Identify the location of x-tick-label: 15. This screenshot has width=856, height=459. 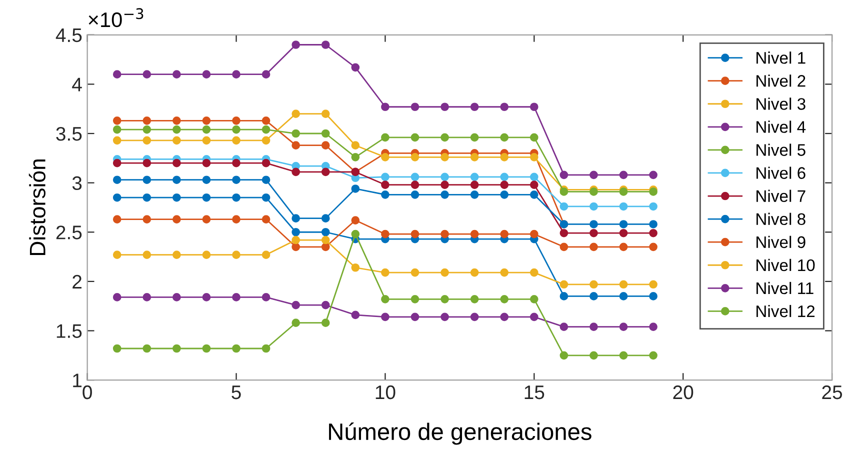
(534, 393).